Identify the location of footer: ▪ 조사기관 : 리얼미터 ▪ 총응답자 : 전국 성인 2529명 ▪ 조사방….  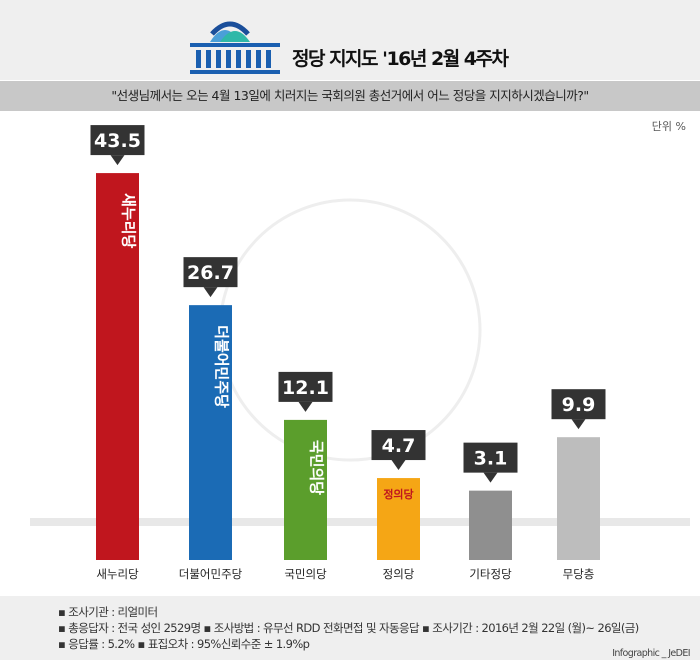
(350, 628).